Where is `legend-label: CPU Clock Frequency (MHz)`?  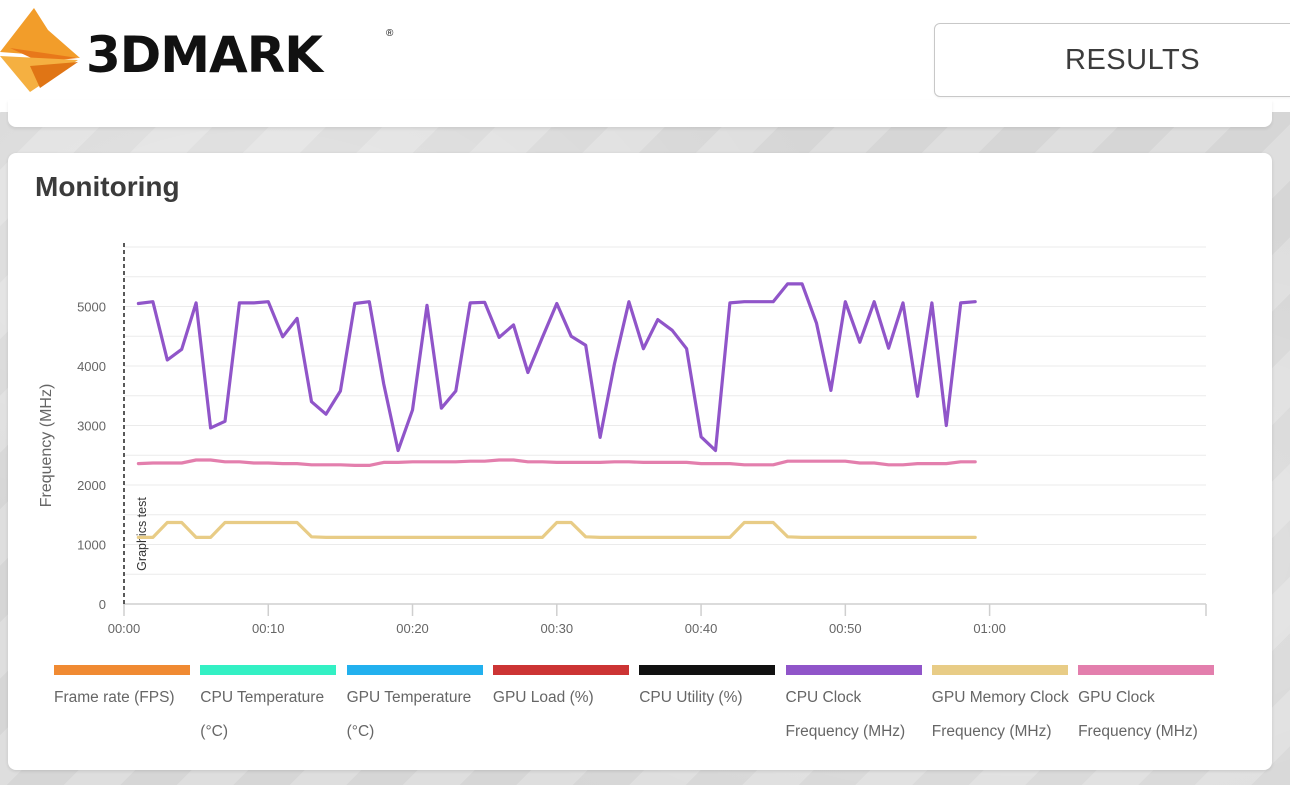
legend-label: CPU Clock Frequency (MHz) is located at coordinates (845, 714).